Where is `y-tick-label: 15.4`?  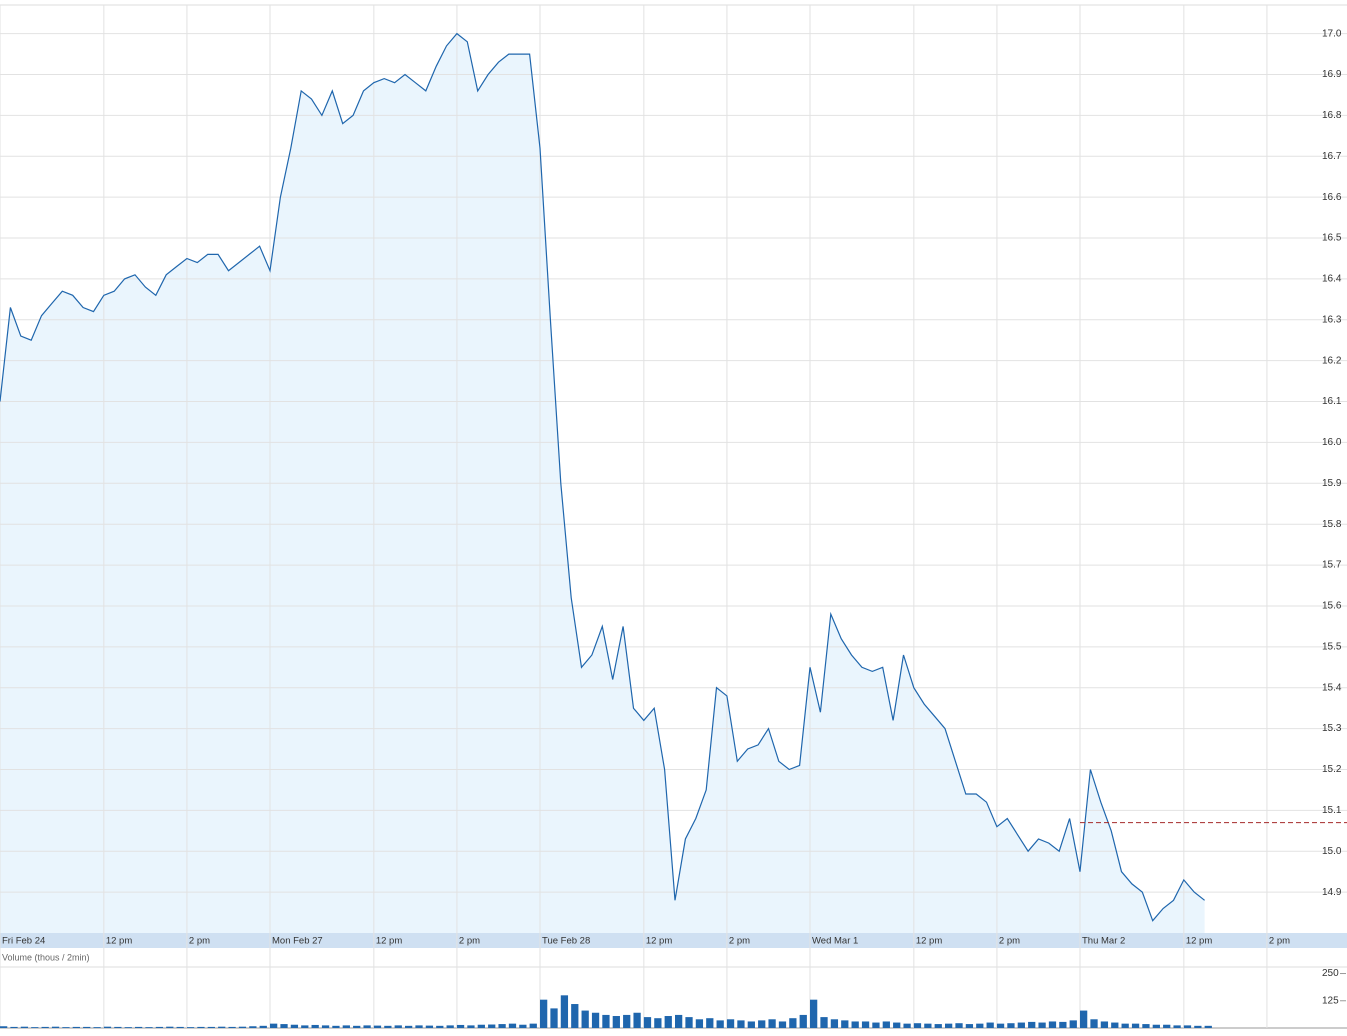 y-tick-label: 15.4 is located at coordinates (1332, 687).